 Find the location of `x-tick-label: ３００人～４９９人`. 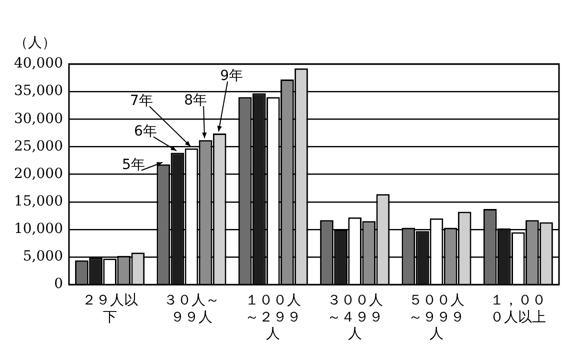

x-tick-label: ３００人～４９９人 is located at coordinates (354, 317).